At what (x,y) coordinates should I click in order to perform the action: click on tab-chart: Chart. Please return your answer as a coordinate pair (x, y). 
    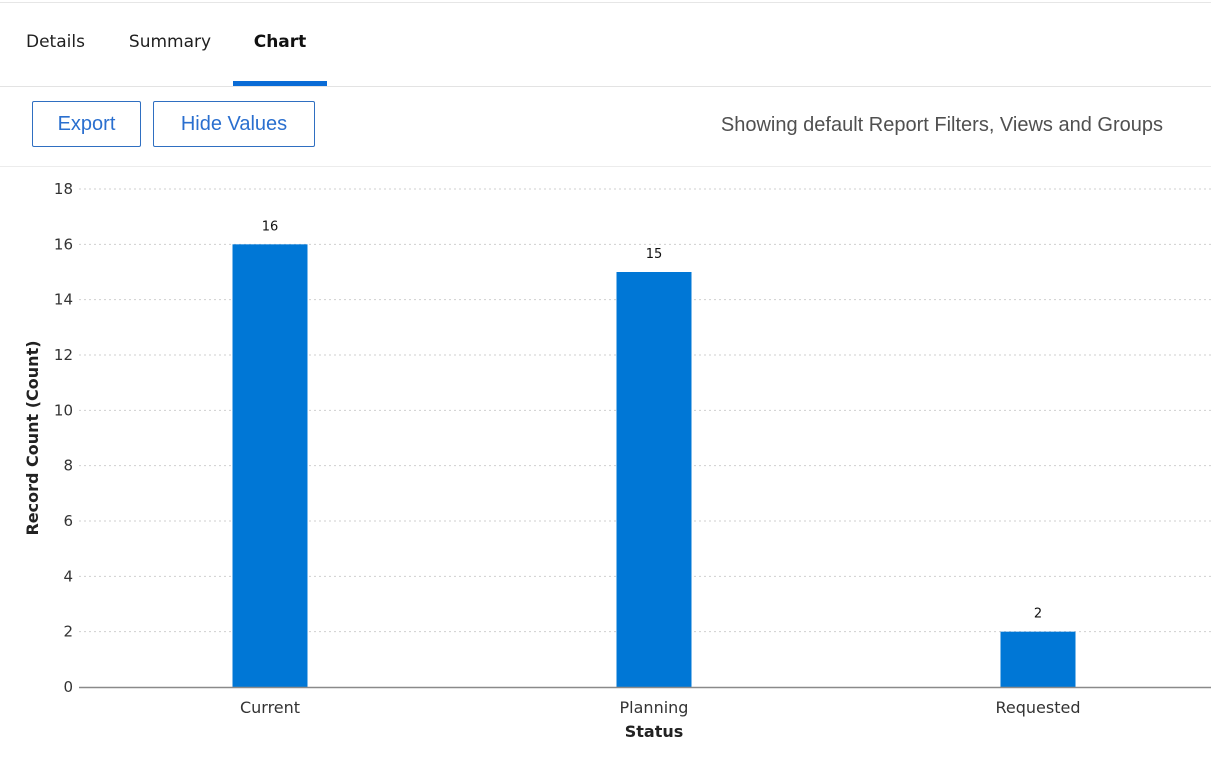
    Looking at the image, I should click on (280, 44).